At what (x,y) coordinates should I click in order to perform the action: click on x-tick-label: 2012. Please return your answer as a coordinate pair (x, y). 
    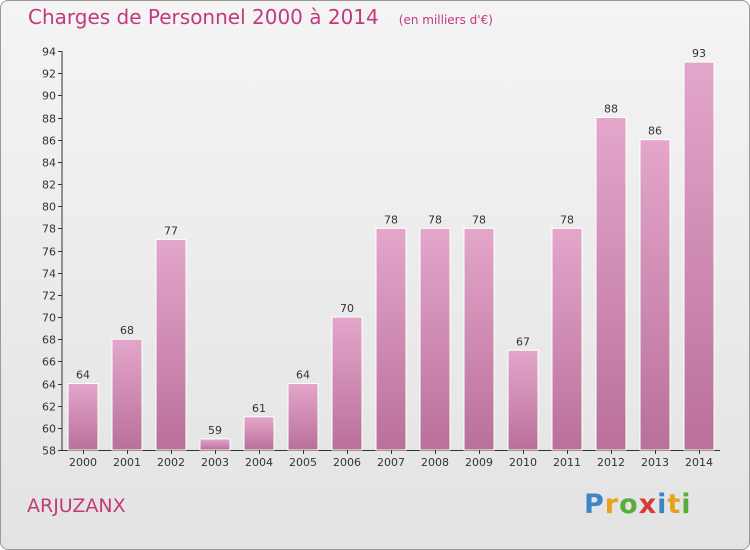
    Looking at the image, I should click on (611, 462).